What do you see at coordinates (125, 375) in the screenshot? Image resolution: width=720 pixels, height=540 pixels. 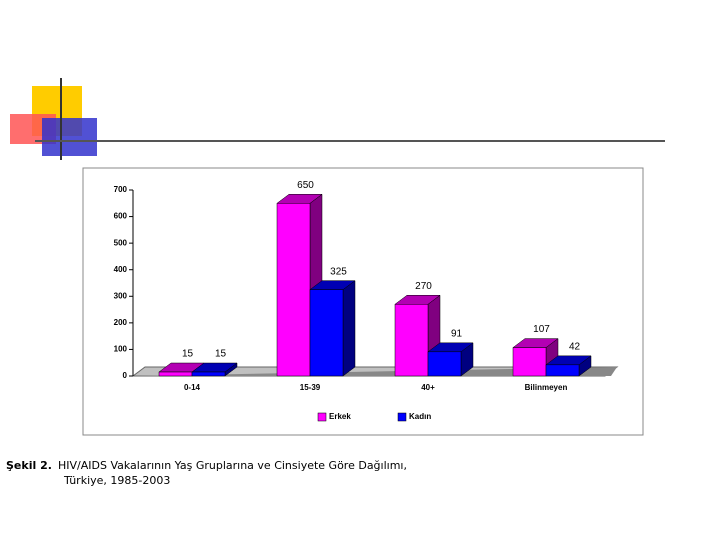 I see `y-tick-label: 0` at bounding box center [125, 375].